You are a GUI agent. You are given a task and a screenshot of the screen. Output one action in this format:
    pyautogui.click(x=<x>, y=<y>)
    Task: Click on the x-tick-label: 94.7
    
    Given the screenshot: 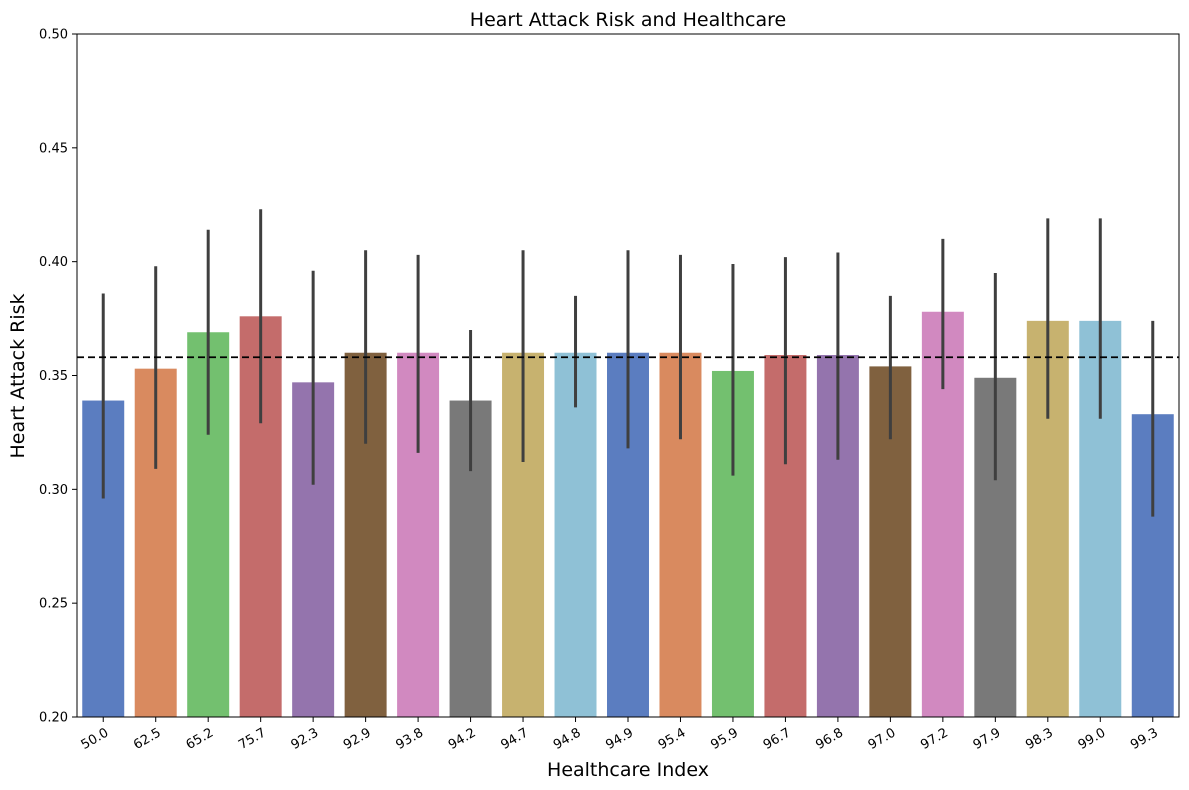 What is the action you would take?
    pyautogui.click(x=514, y=738)
    